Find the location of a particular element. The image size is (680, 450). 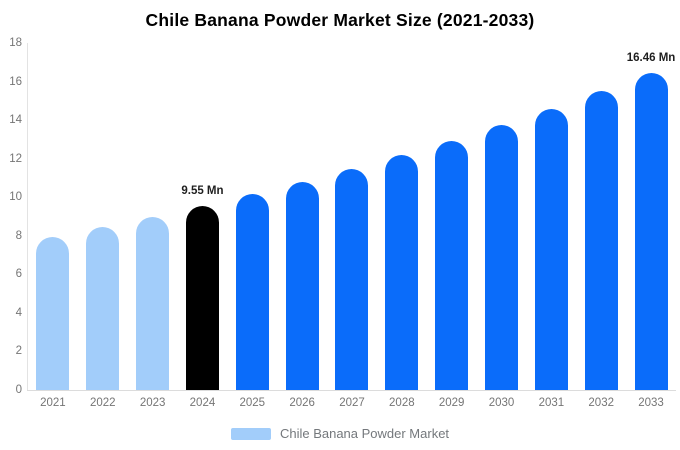

bar-column-2029 is located at coordinates (452, 216).